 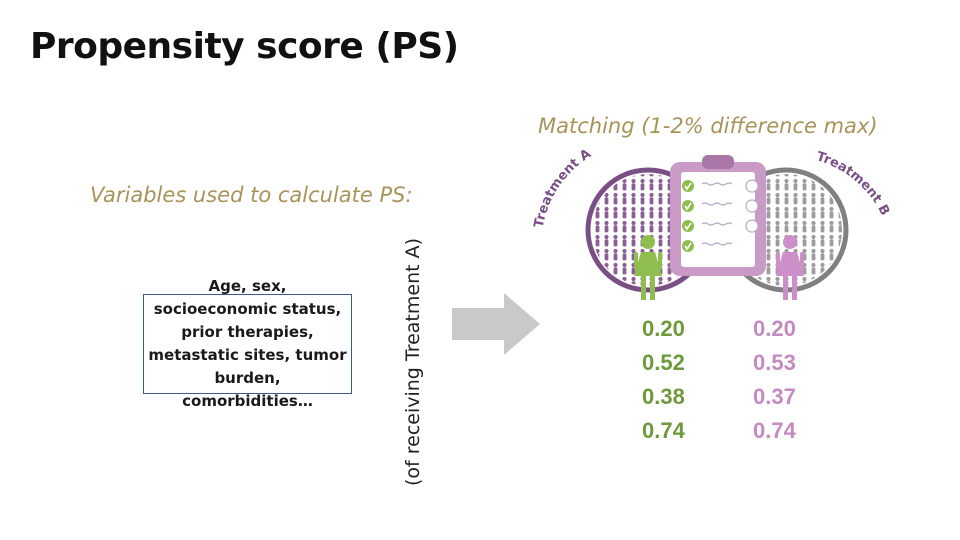 I want to click on treatment-a-scores: 0.20 0.52 0.38 0.74, so click(x=663, y=380).